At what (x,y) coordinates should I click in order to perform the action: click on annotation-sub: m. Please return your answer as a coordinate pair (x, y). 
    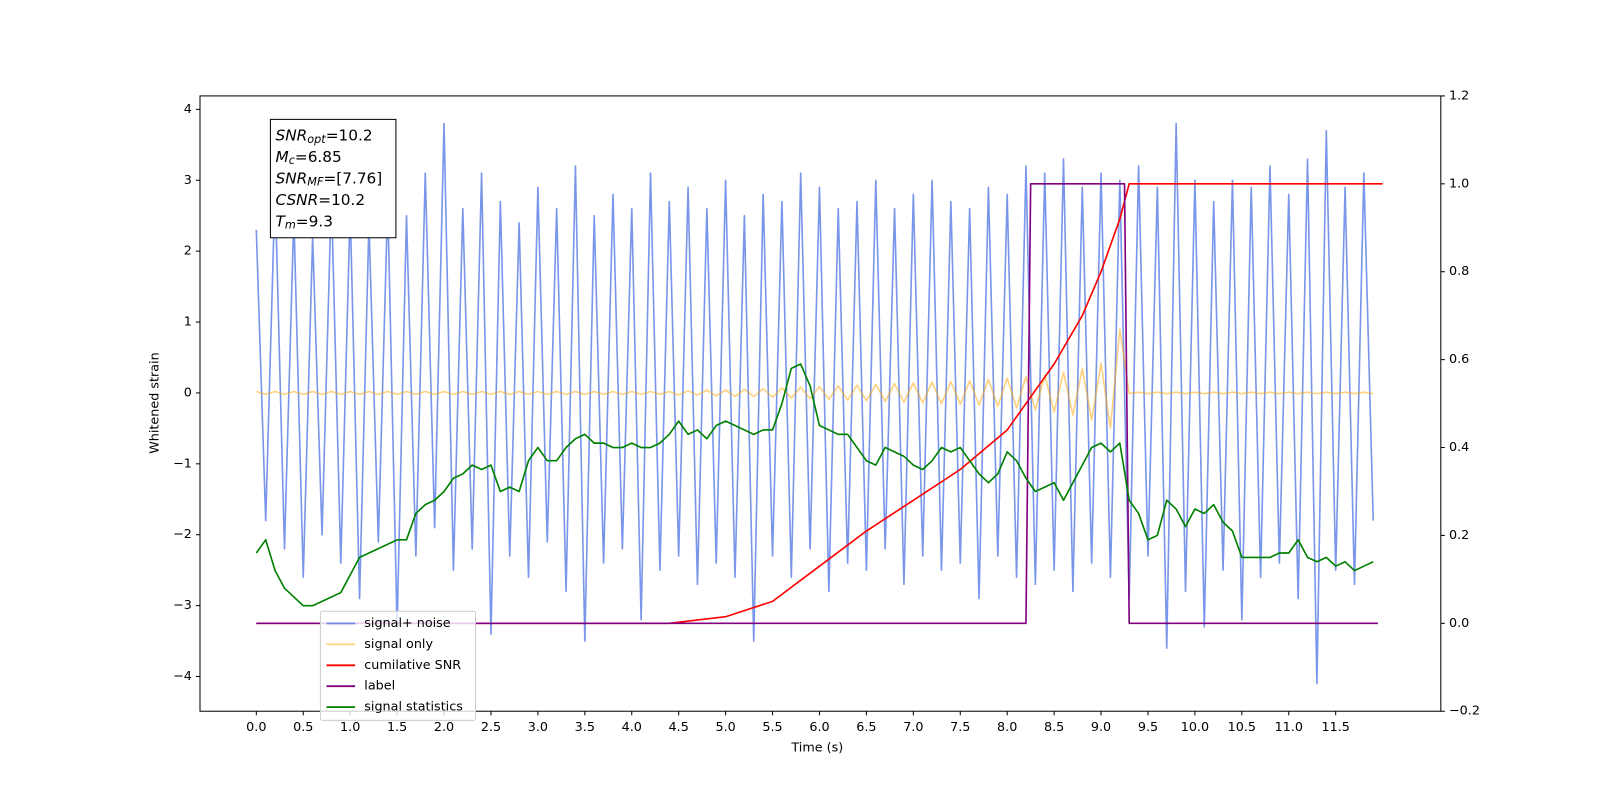
    Looking at the image, I should click on (290, 225).